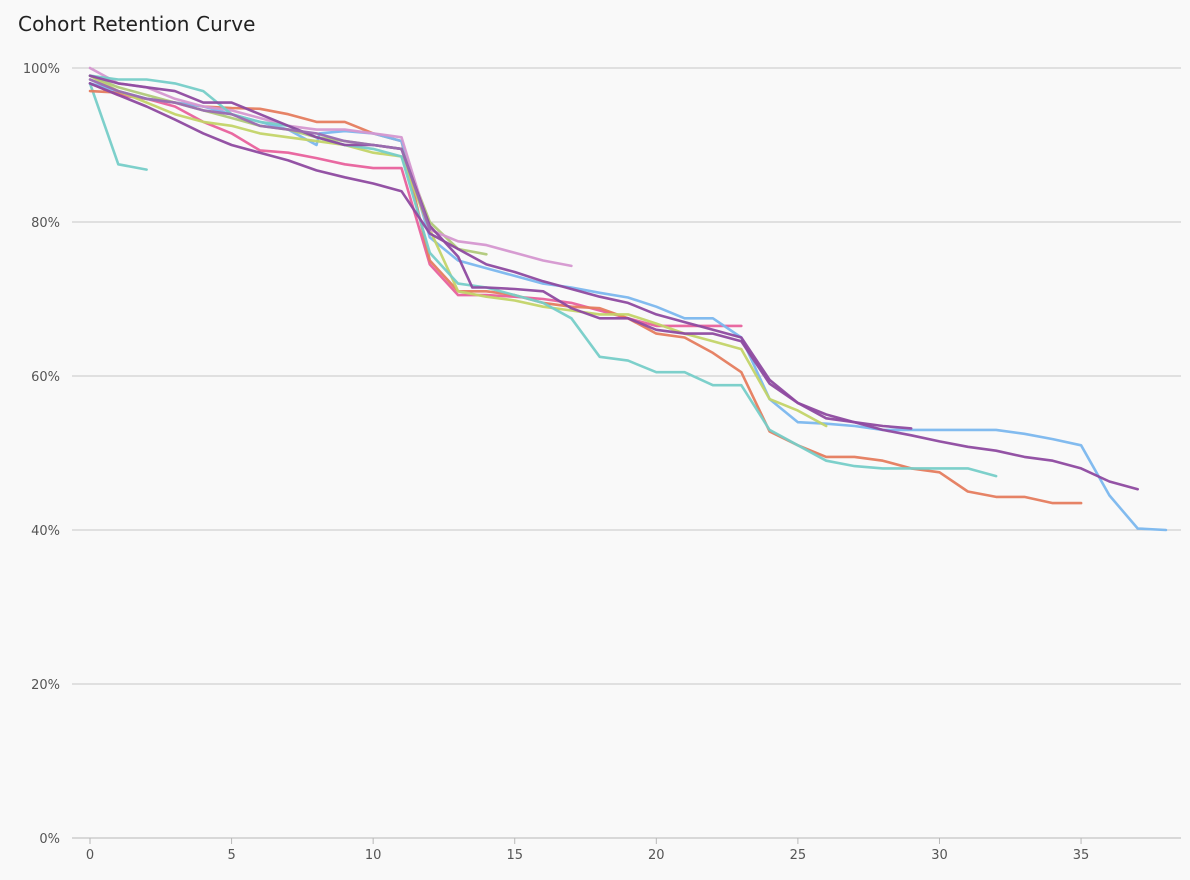 The image size is (1190, 880). What do you see at coordinates (49, 839) in the screenshot?
I see `y-tick-label: 0%` at bounding box center [49, 839].